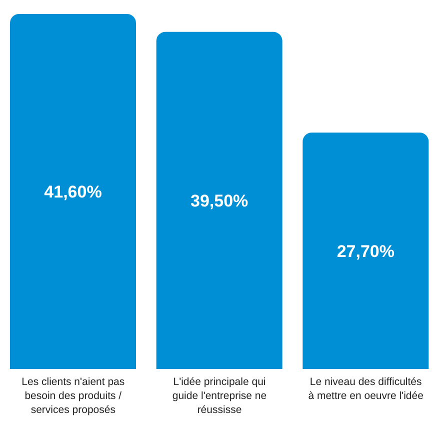 Image resolution: width=439 pixels, height=421 pixels. What do you see at coordinates (73, 396) in the screenshot?
I see `x-tick-label: Les clients n'aient pas besoin des produits / services proposés` at bounding box center [73, 396].